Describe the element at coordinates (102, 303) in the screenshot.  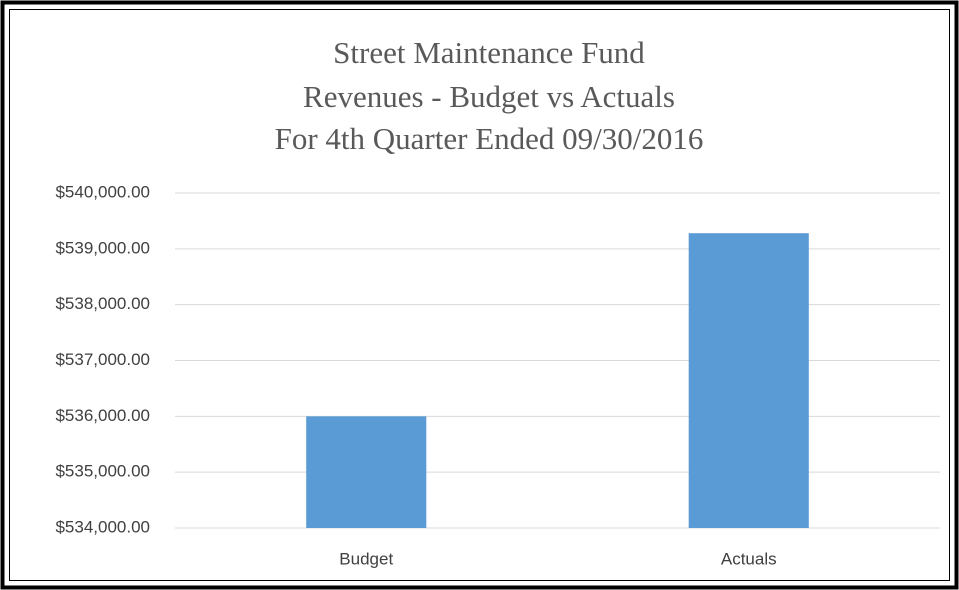
I see `y-tick-label: $538,000.00` at that location.